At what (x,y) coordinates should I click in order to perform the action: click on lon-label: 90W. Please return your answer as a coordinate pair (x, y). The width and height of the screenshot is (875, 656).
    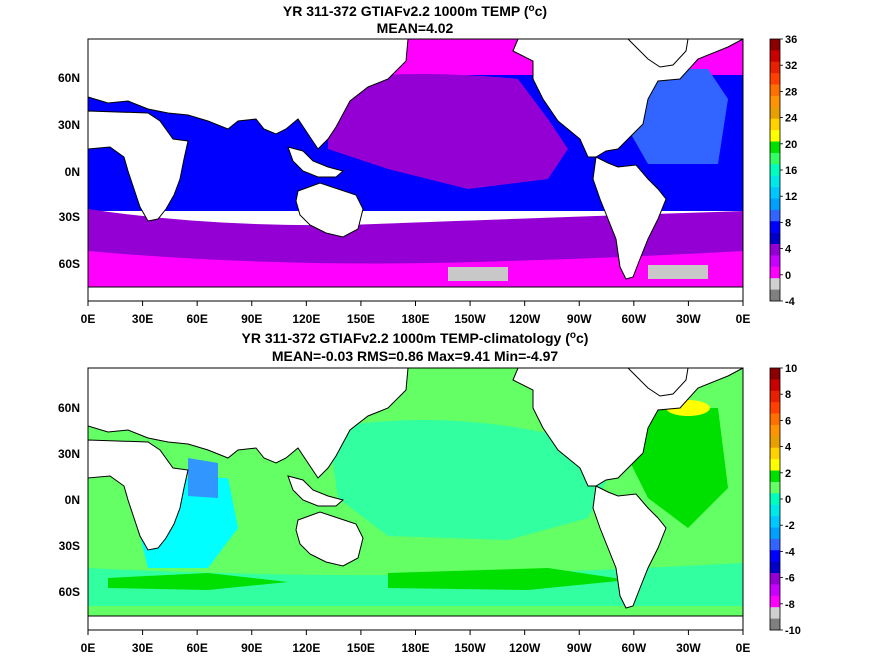
    Looking at the image, I should click on (579, 648).